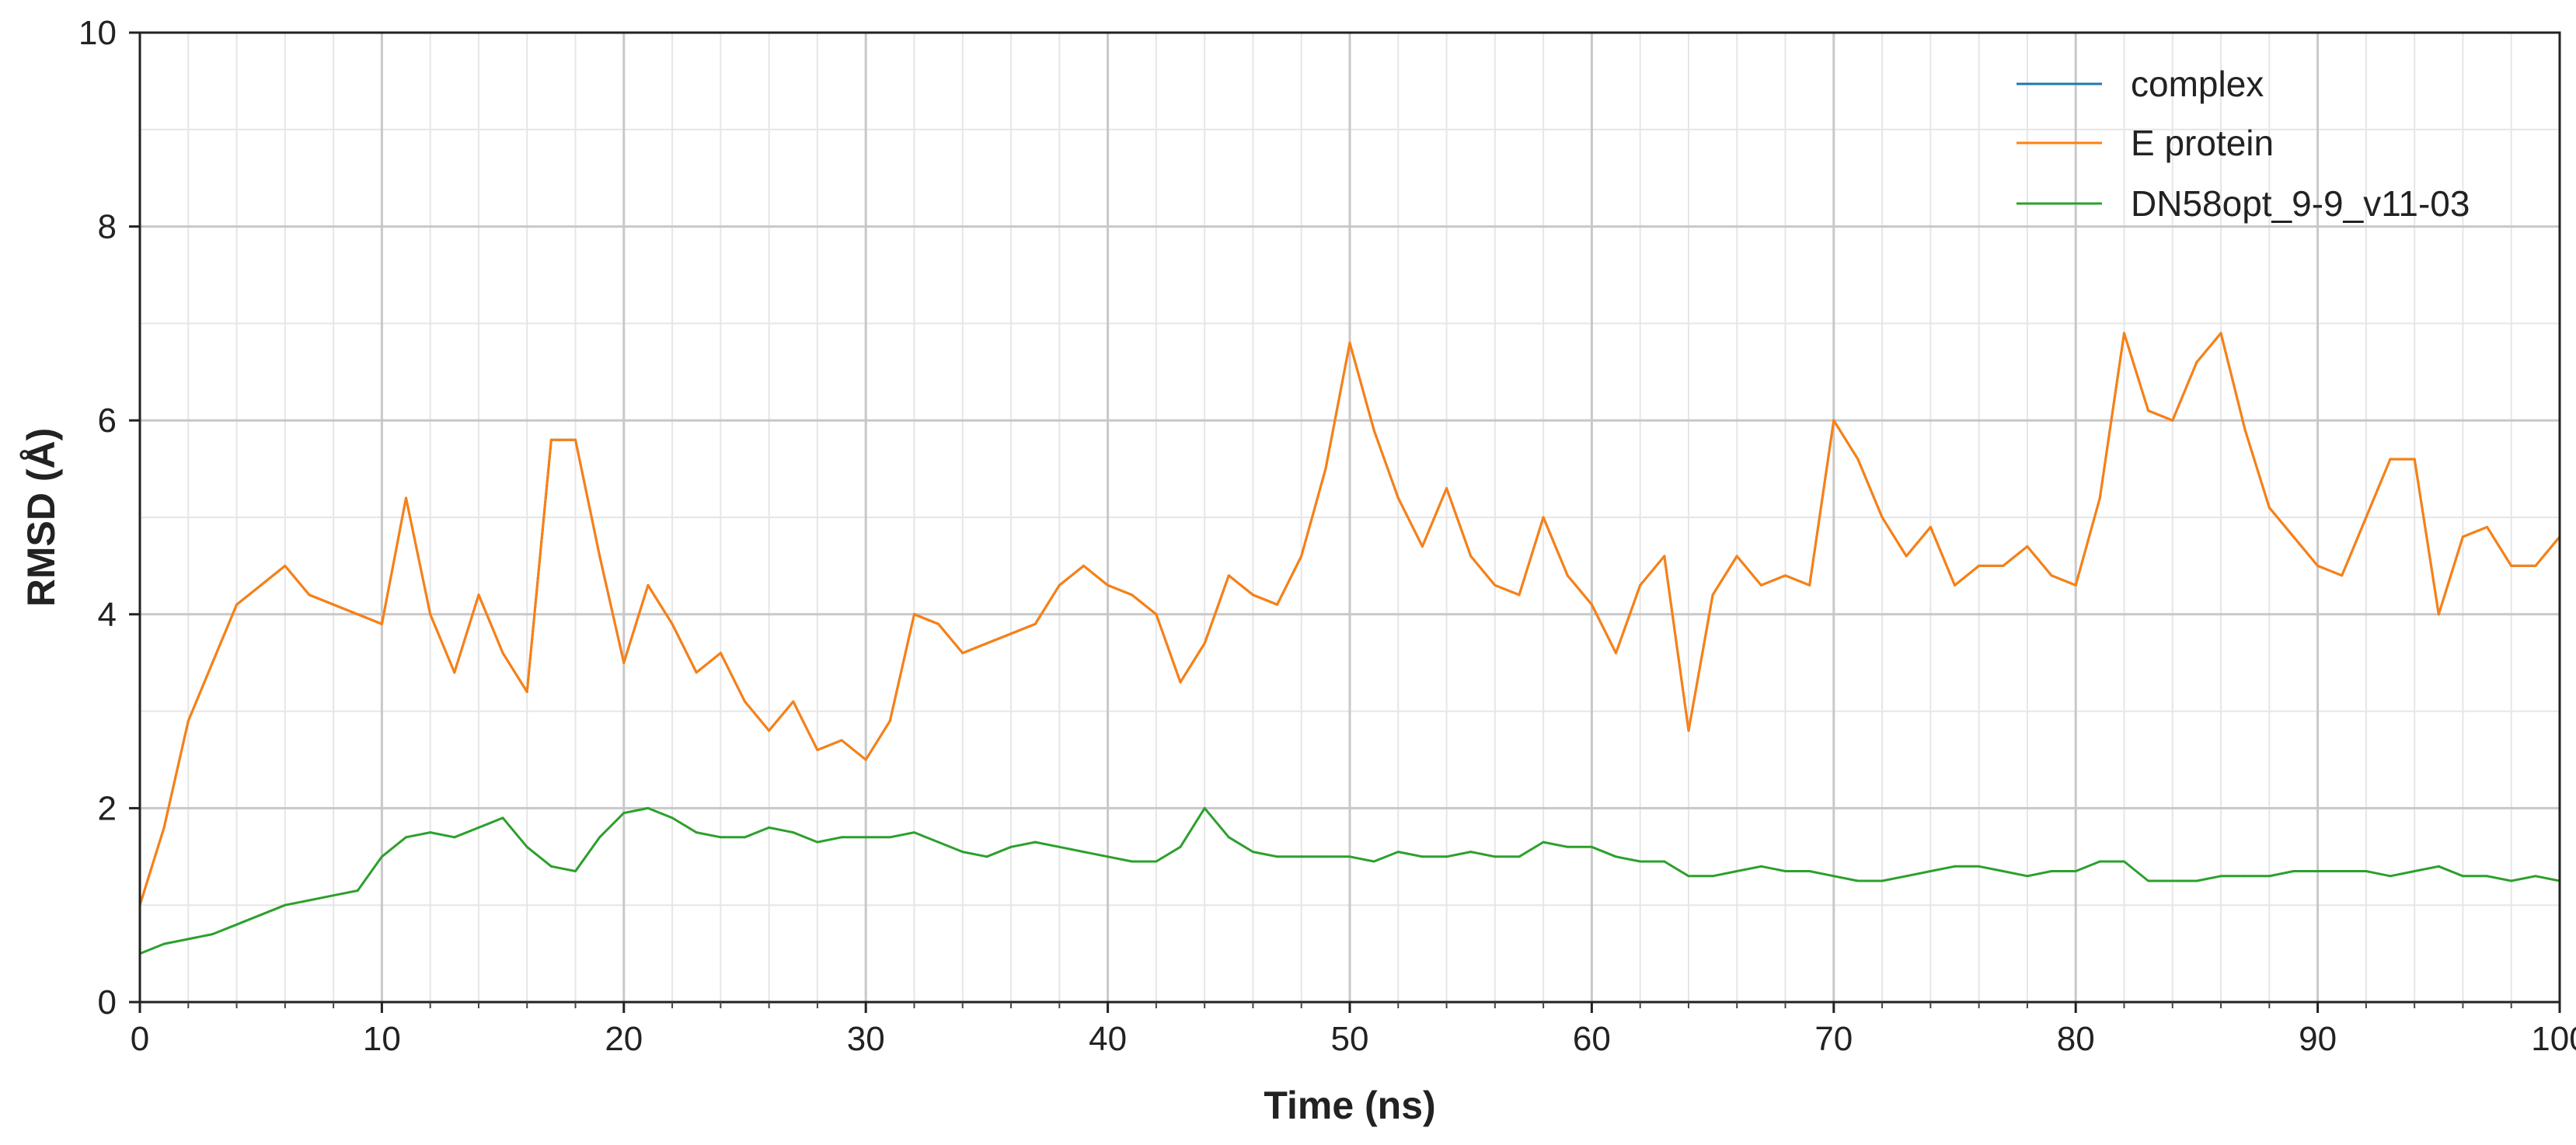 This screenshot has width=2576, height=1145. What do you see at coordinates (1353, 1039) in the screenshot?
I see `x-tick-labels: 0 10 20 30 40 50 60 70 80 90 100` at bounding box center [1353, 1039].